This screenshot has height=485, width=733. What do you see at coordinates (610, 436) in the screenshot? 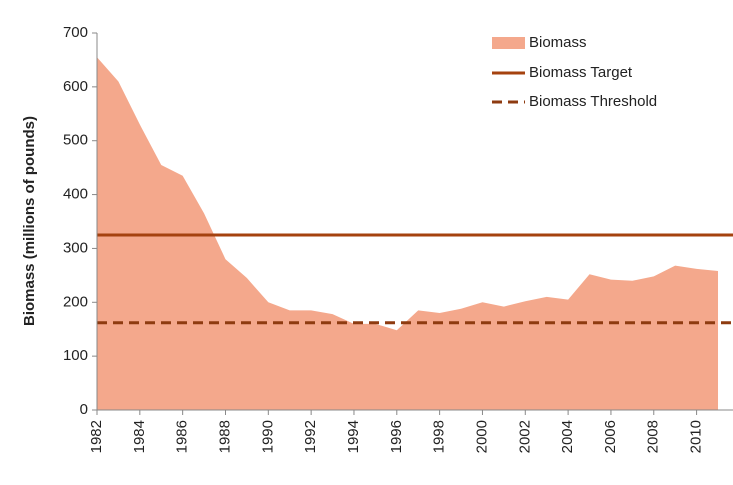
I see `x-tick-label: 2006` at bounding box center [610, 436].